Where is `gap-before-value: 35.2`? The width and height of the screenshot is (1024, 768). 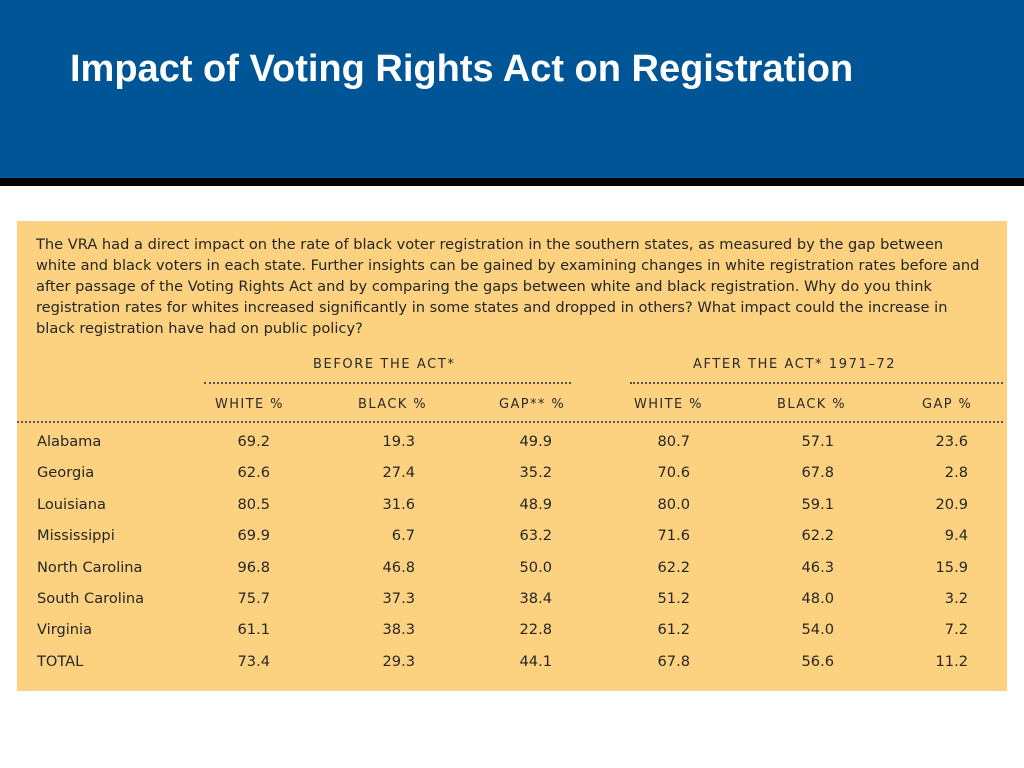
gap-before-value: 35.2 is located at coordinates (536, 473).